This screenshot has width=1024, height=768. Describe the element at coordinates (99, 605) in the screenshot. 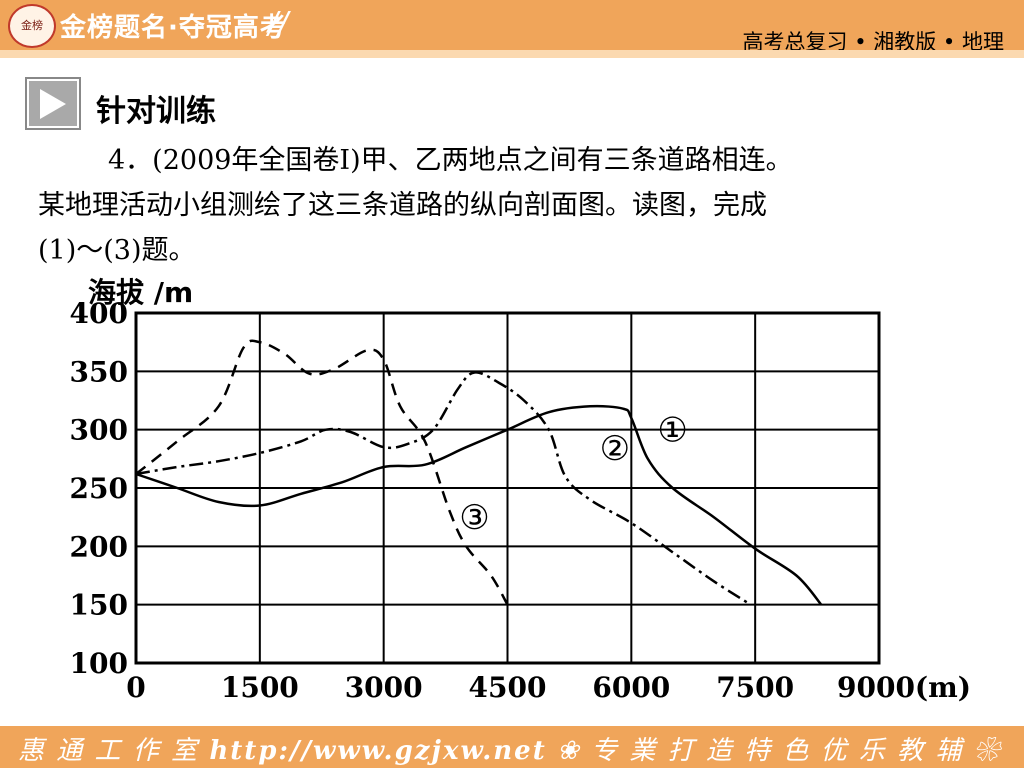

I see `y-tick-label: 150` at that location.